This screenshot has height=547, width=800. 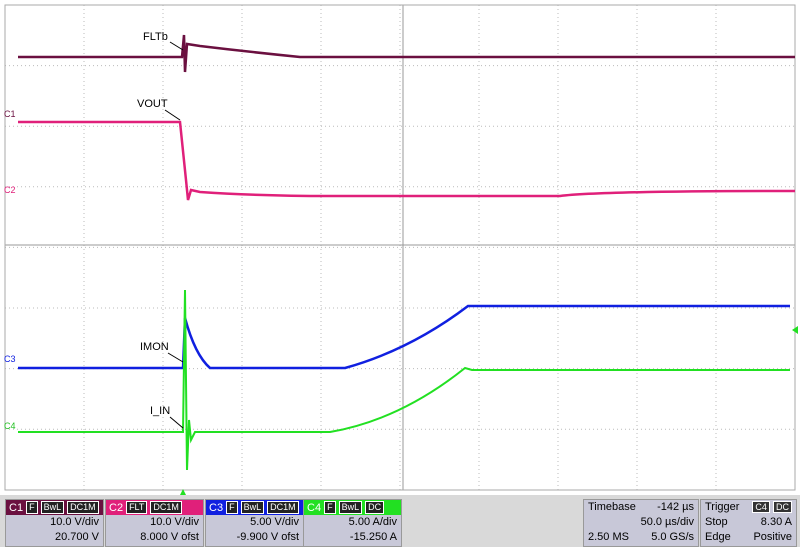 I want to click on channel-offset: -15.250 A, so click(x=373, y=537).